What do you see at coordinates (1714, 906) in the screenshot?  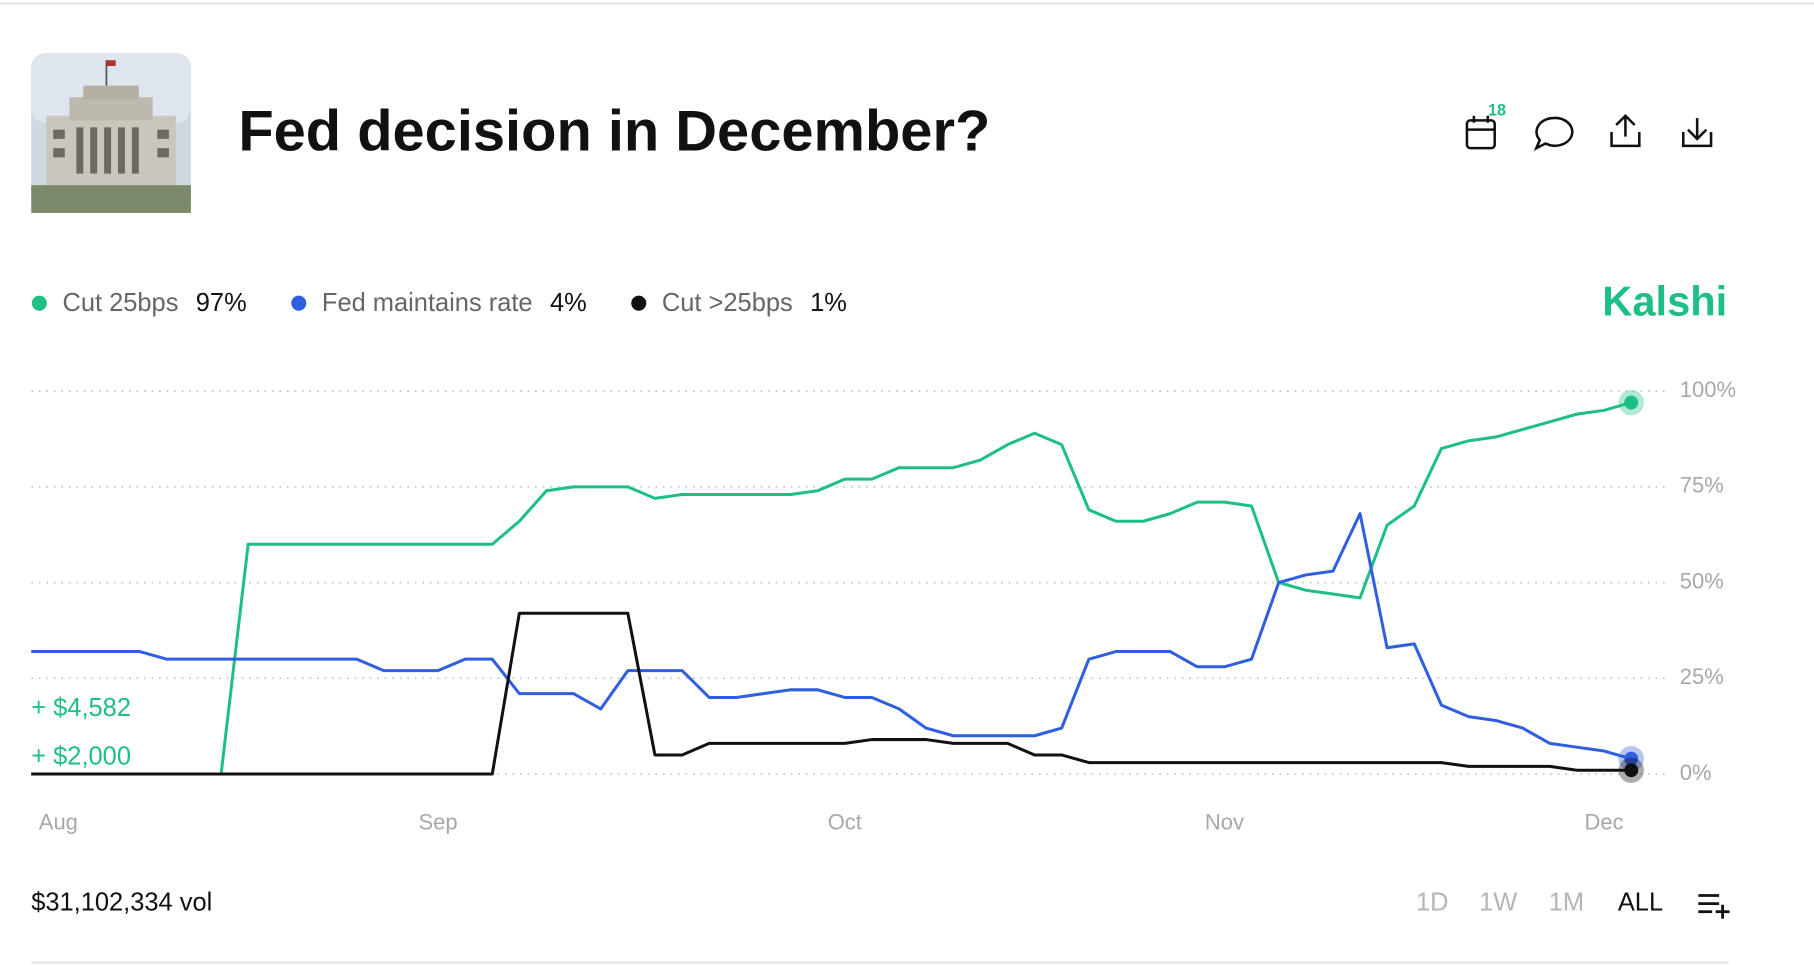 I see `range-icon` at bounding box center [1714, 906].